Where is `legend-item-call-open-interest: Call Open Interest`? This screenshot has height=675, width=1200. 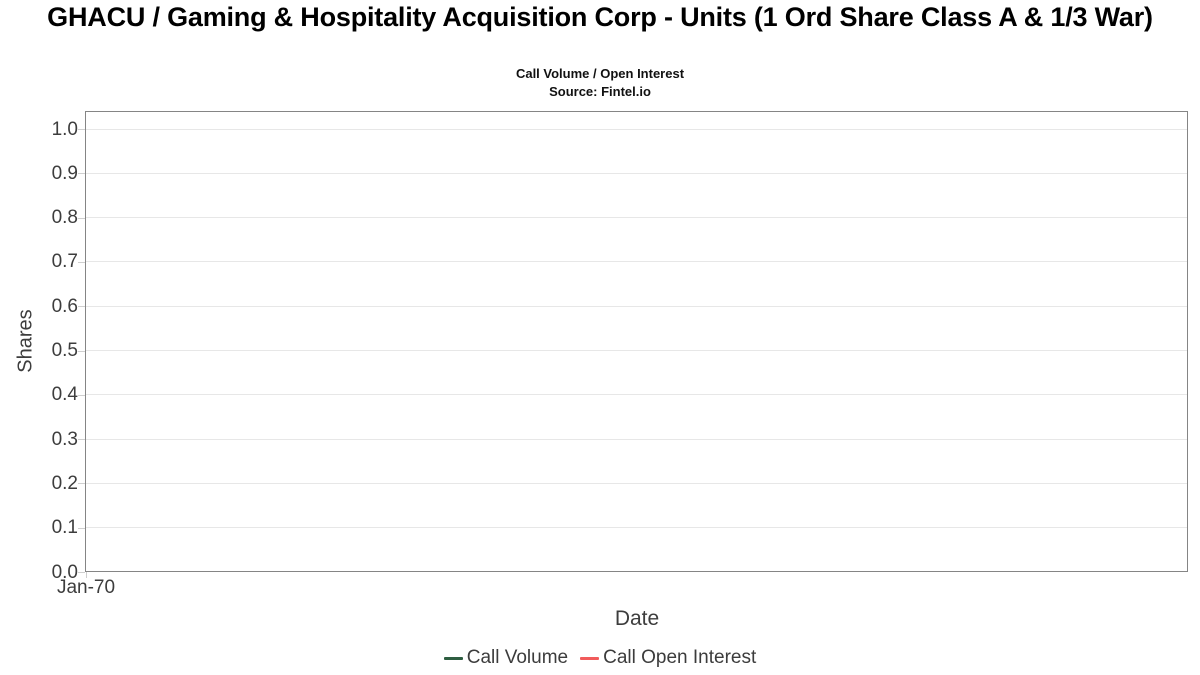 legend-item-call-open-interest: Call Open Interest is located at coordinates (668, 658).